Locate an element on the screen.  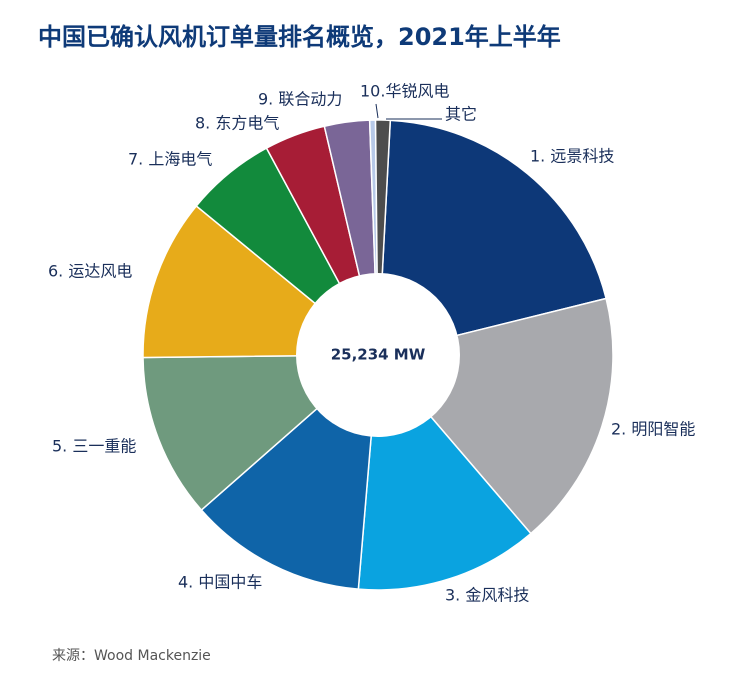
slice-label: 其它 is located at coordinates (461, 114).